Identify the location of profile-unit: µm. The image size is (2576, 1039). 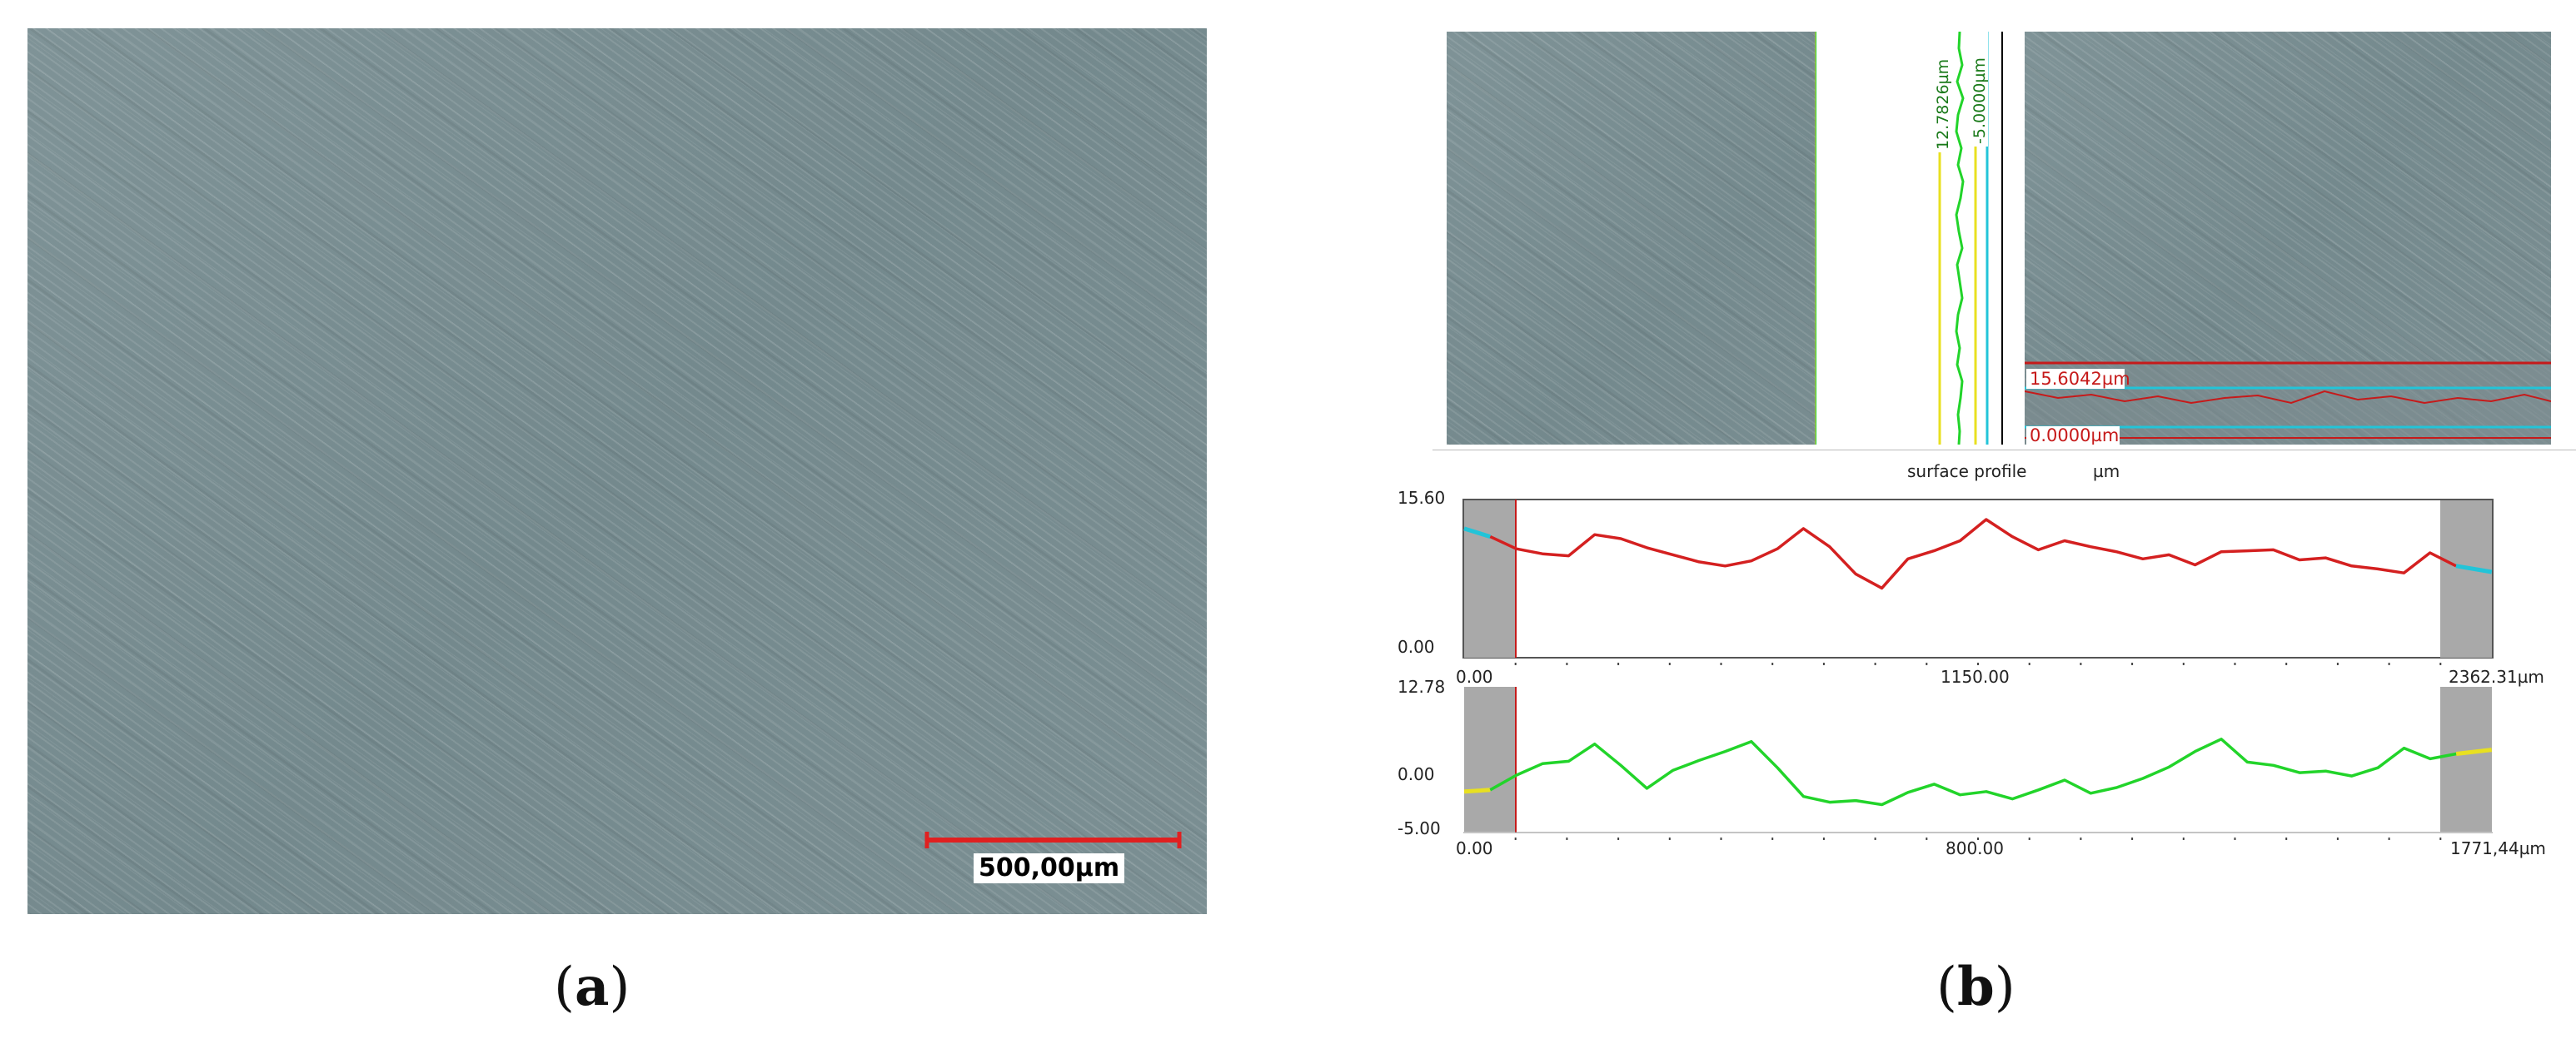
(2106, 471).